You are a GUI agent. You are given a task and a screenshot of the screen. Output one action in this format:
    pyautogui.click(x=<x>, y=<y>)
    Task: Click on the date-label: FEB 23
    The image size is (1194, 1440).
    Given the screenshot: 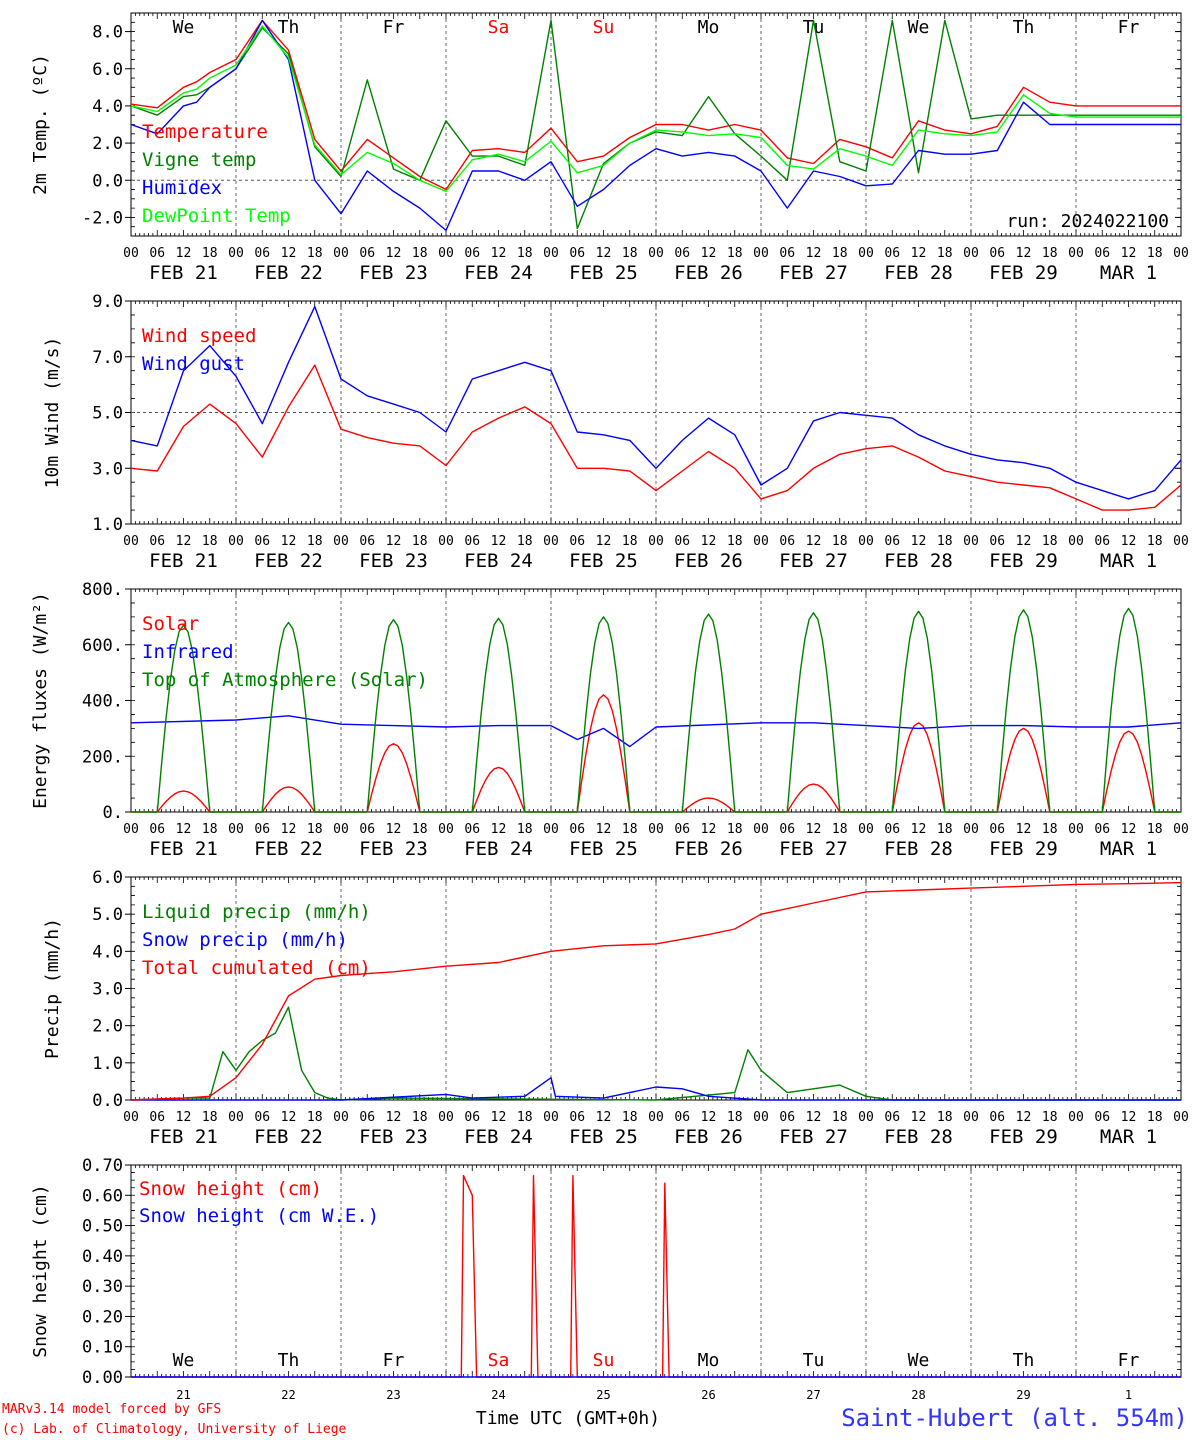 What is the action you would take?
    pyautogui.click(x=393, y=1137)
    